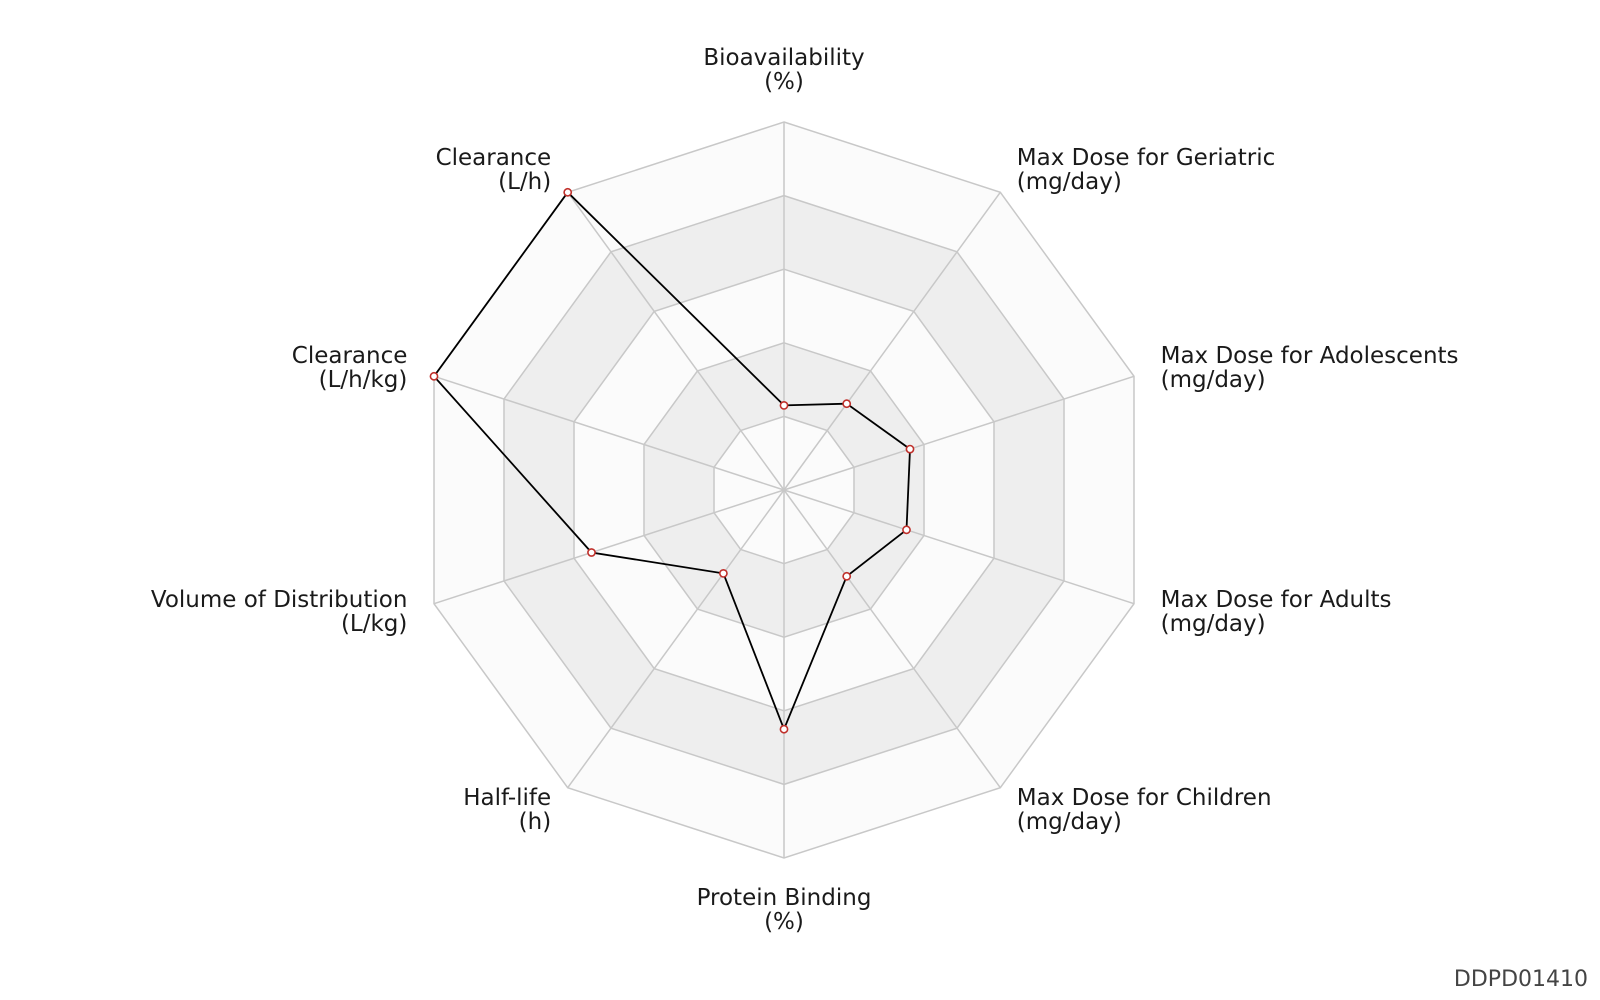 The height and width of the screenshot is (1000, 1600). What do you see at coordinates (374, 624) in the screenshot?
I see `axis-label-unit: (L/kg)` at bounding box center [374, 624].